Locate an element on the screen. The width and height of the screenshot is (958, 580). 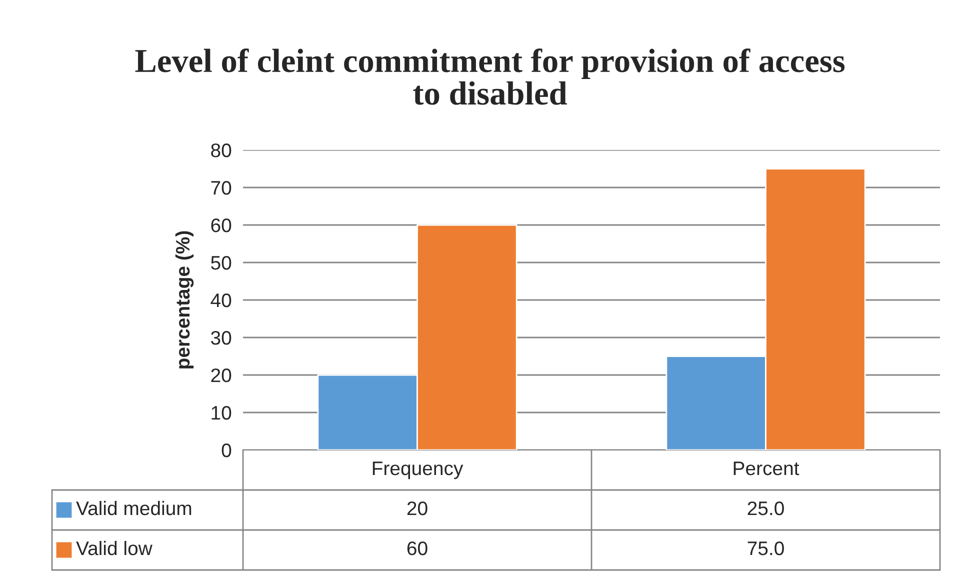
x-tick-label: Percent is located at coordinates (767, 469).